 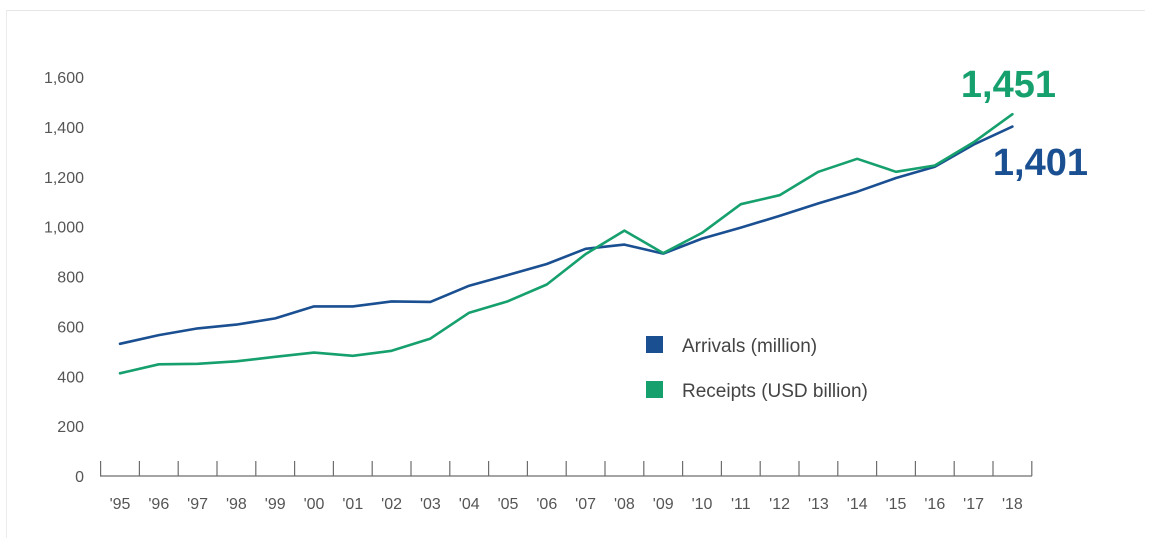 What do you see at coordinates (857, 504) in the screenshot?
I see `x-tick-label: '14` at bounding box center [857, 504].